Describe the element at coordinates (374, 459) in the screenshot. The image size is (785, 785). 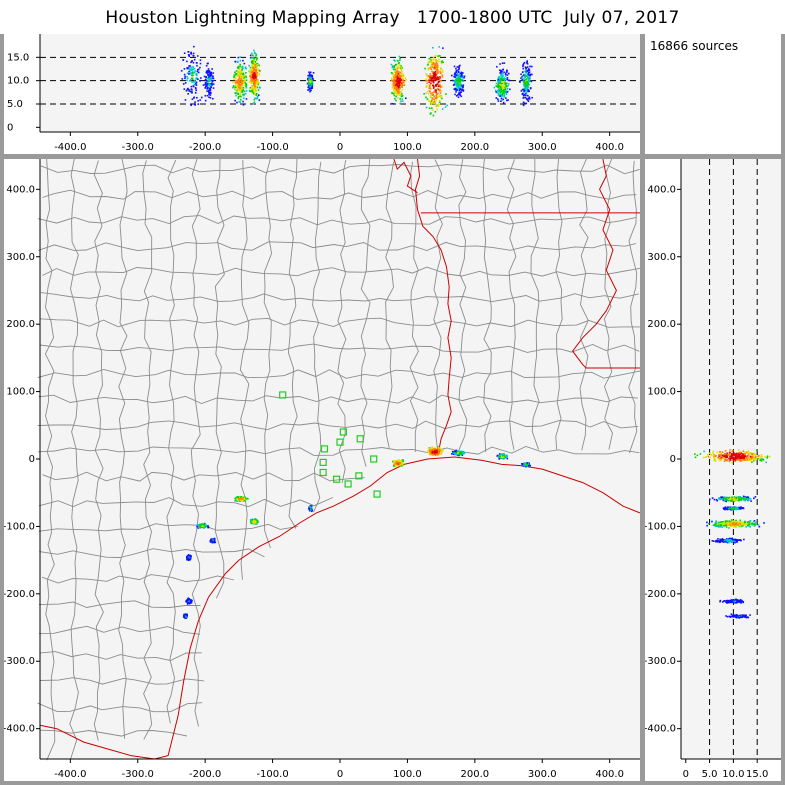
I see `lma-station-marker` at that location.